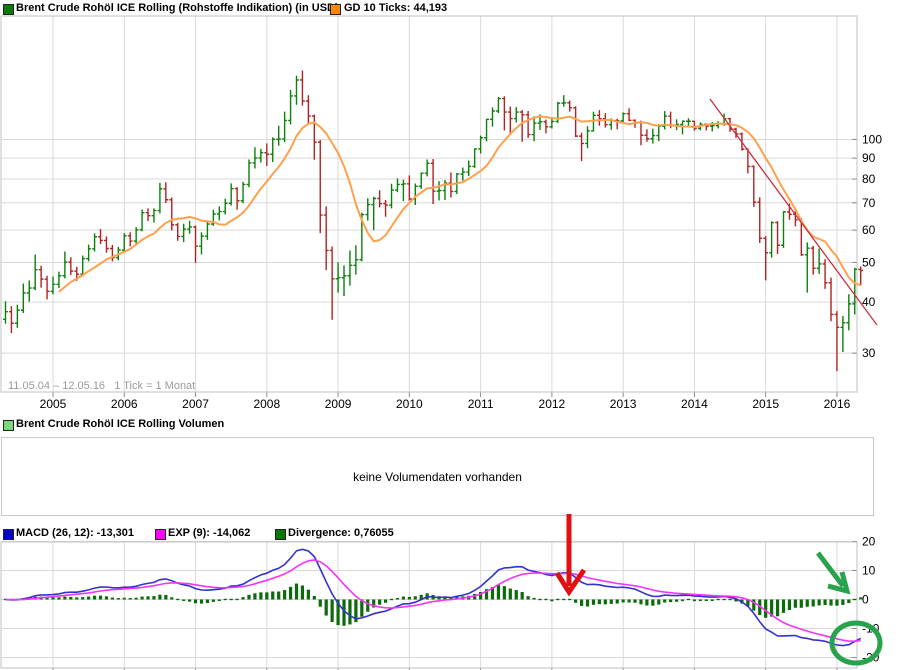 The image size is (900, 670). Describe the element at coordinates (872, 139) in the screenshot. I see `axis-label: 100` at that location.